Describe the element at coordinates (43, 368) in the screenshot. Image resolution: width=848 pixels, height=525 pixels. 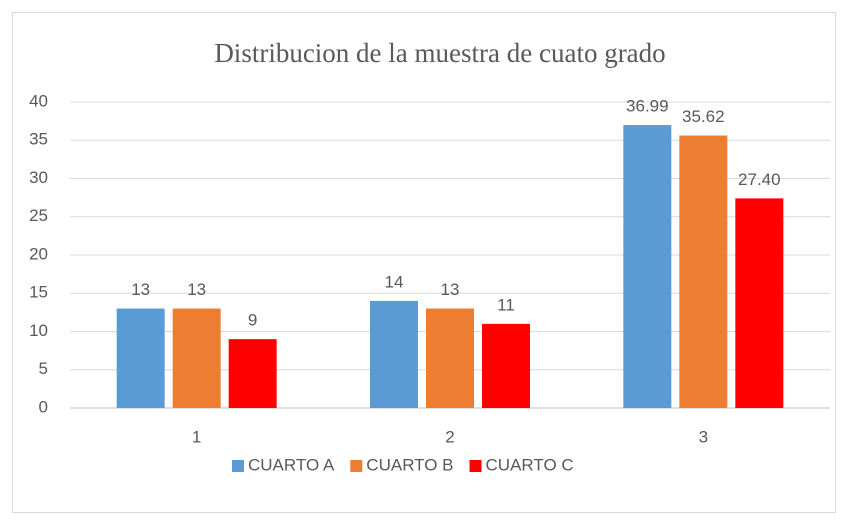
I see `y-tick-label: 5` at that location.